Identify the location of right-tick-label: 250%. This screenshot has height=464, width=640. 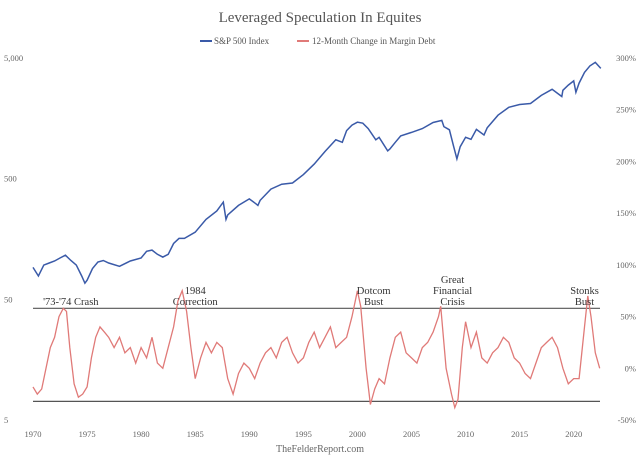
(626, 110).